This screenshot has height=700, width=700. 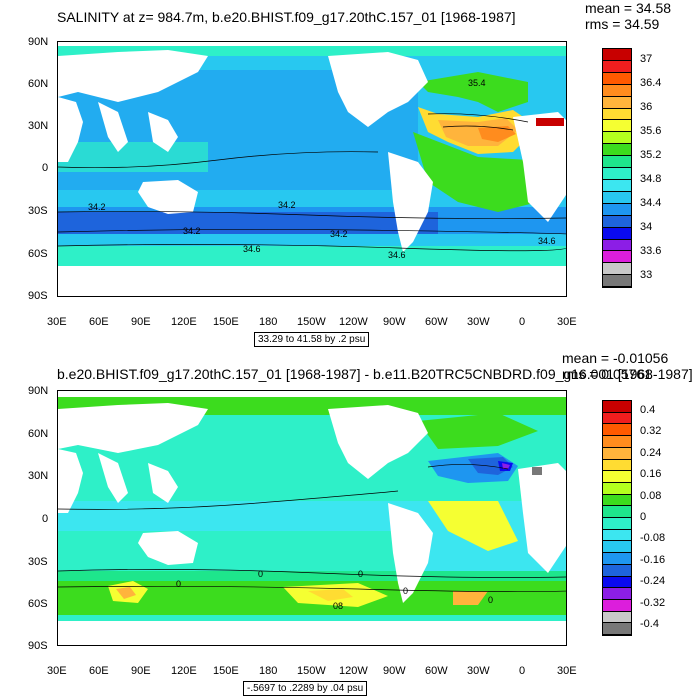 I want to click on colorbar-label: 0.24, so click(x=651, y=452).